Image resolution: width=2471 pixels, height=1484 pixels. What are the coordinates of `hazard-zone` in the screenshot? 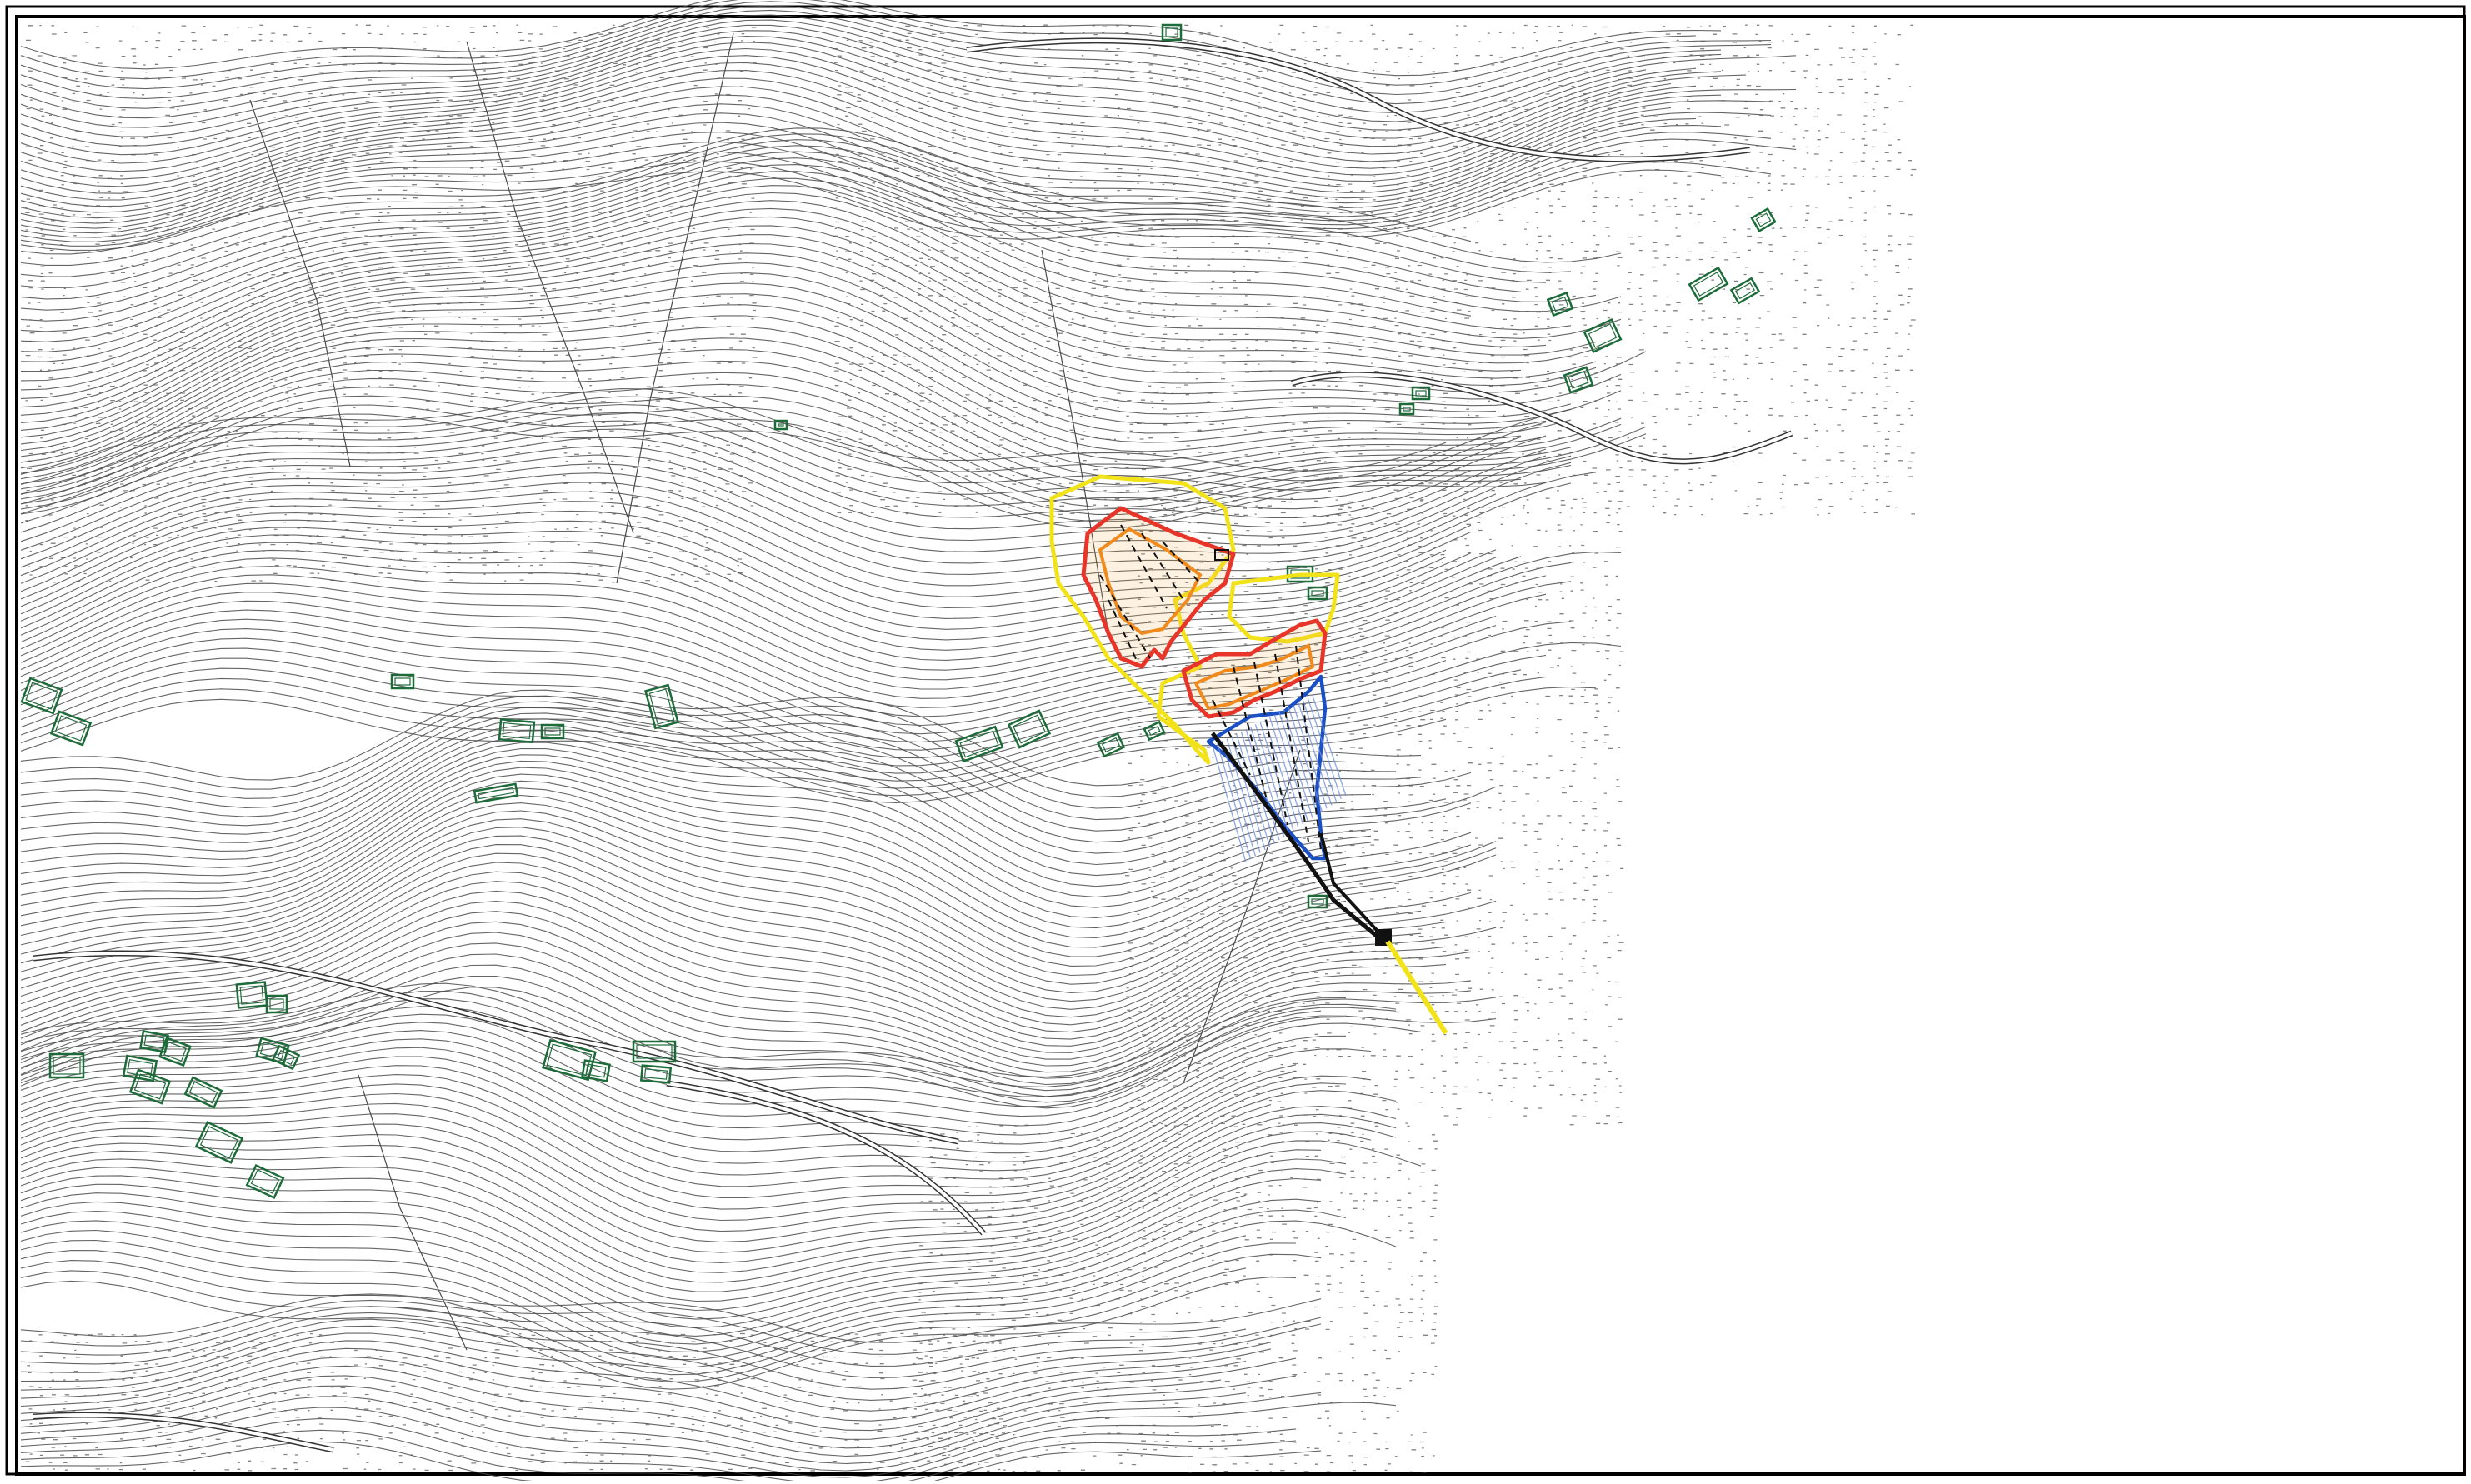 It's located at (1248, 755).